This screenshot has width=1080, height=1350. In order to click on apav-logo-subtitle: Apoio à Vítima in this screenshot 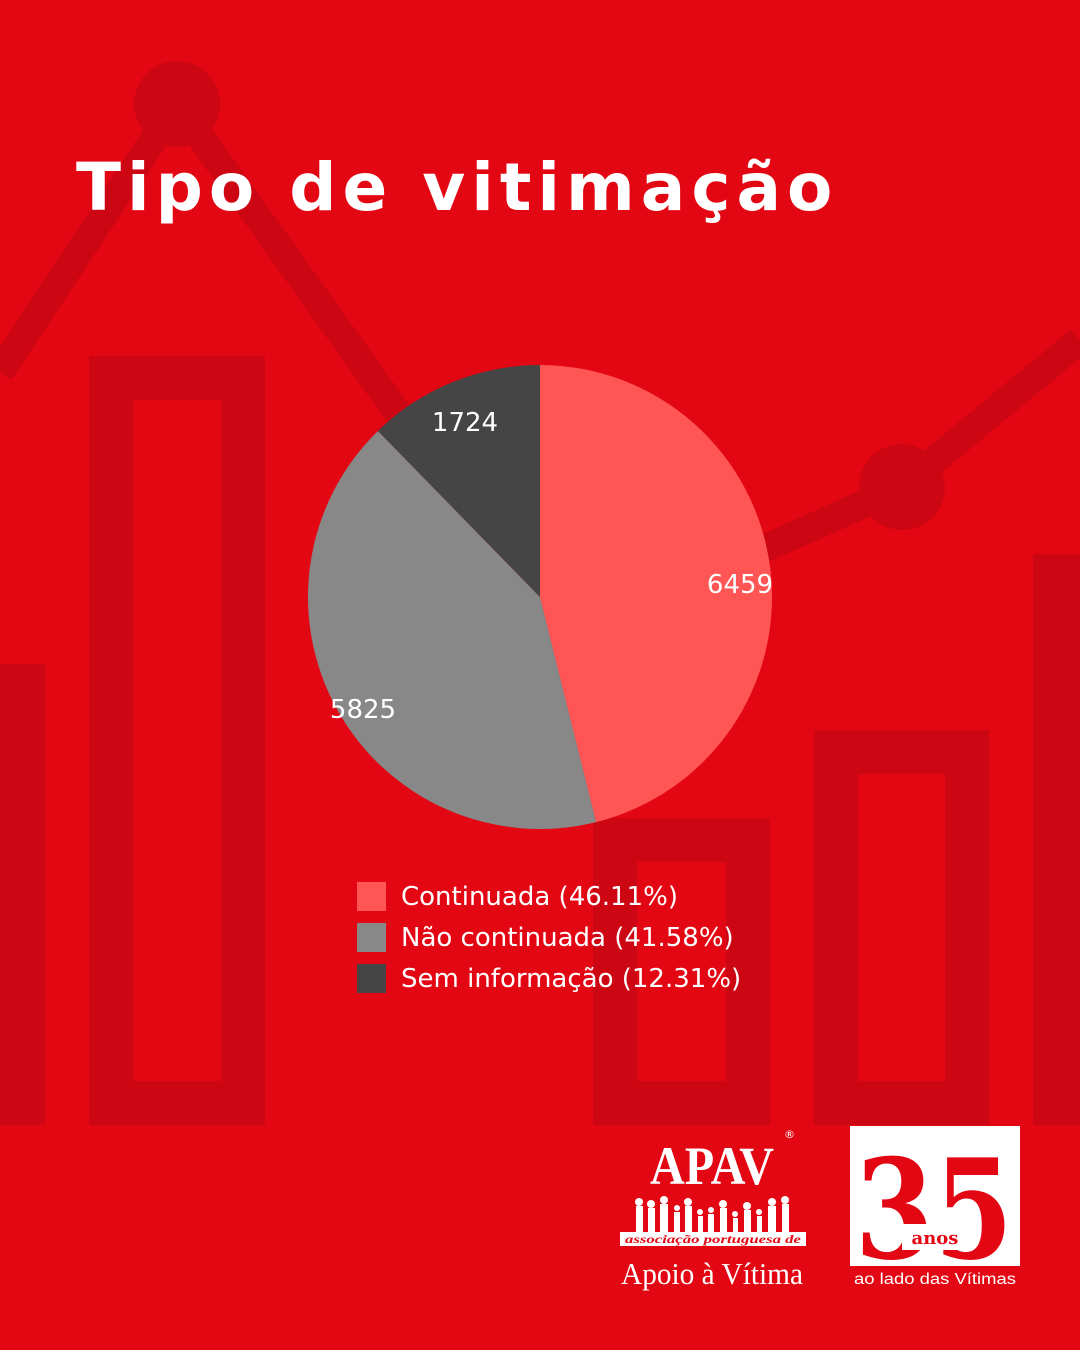, I will do `click(712, 1273)`.